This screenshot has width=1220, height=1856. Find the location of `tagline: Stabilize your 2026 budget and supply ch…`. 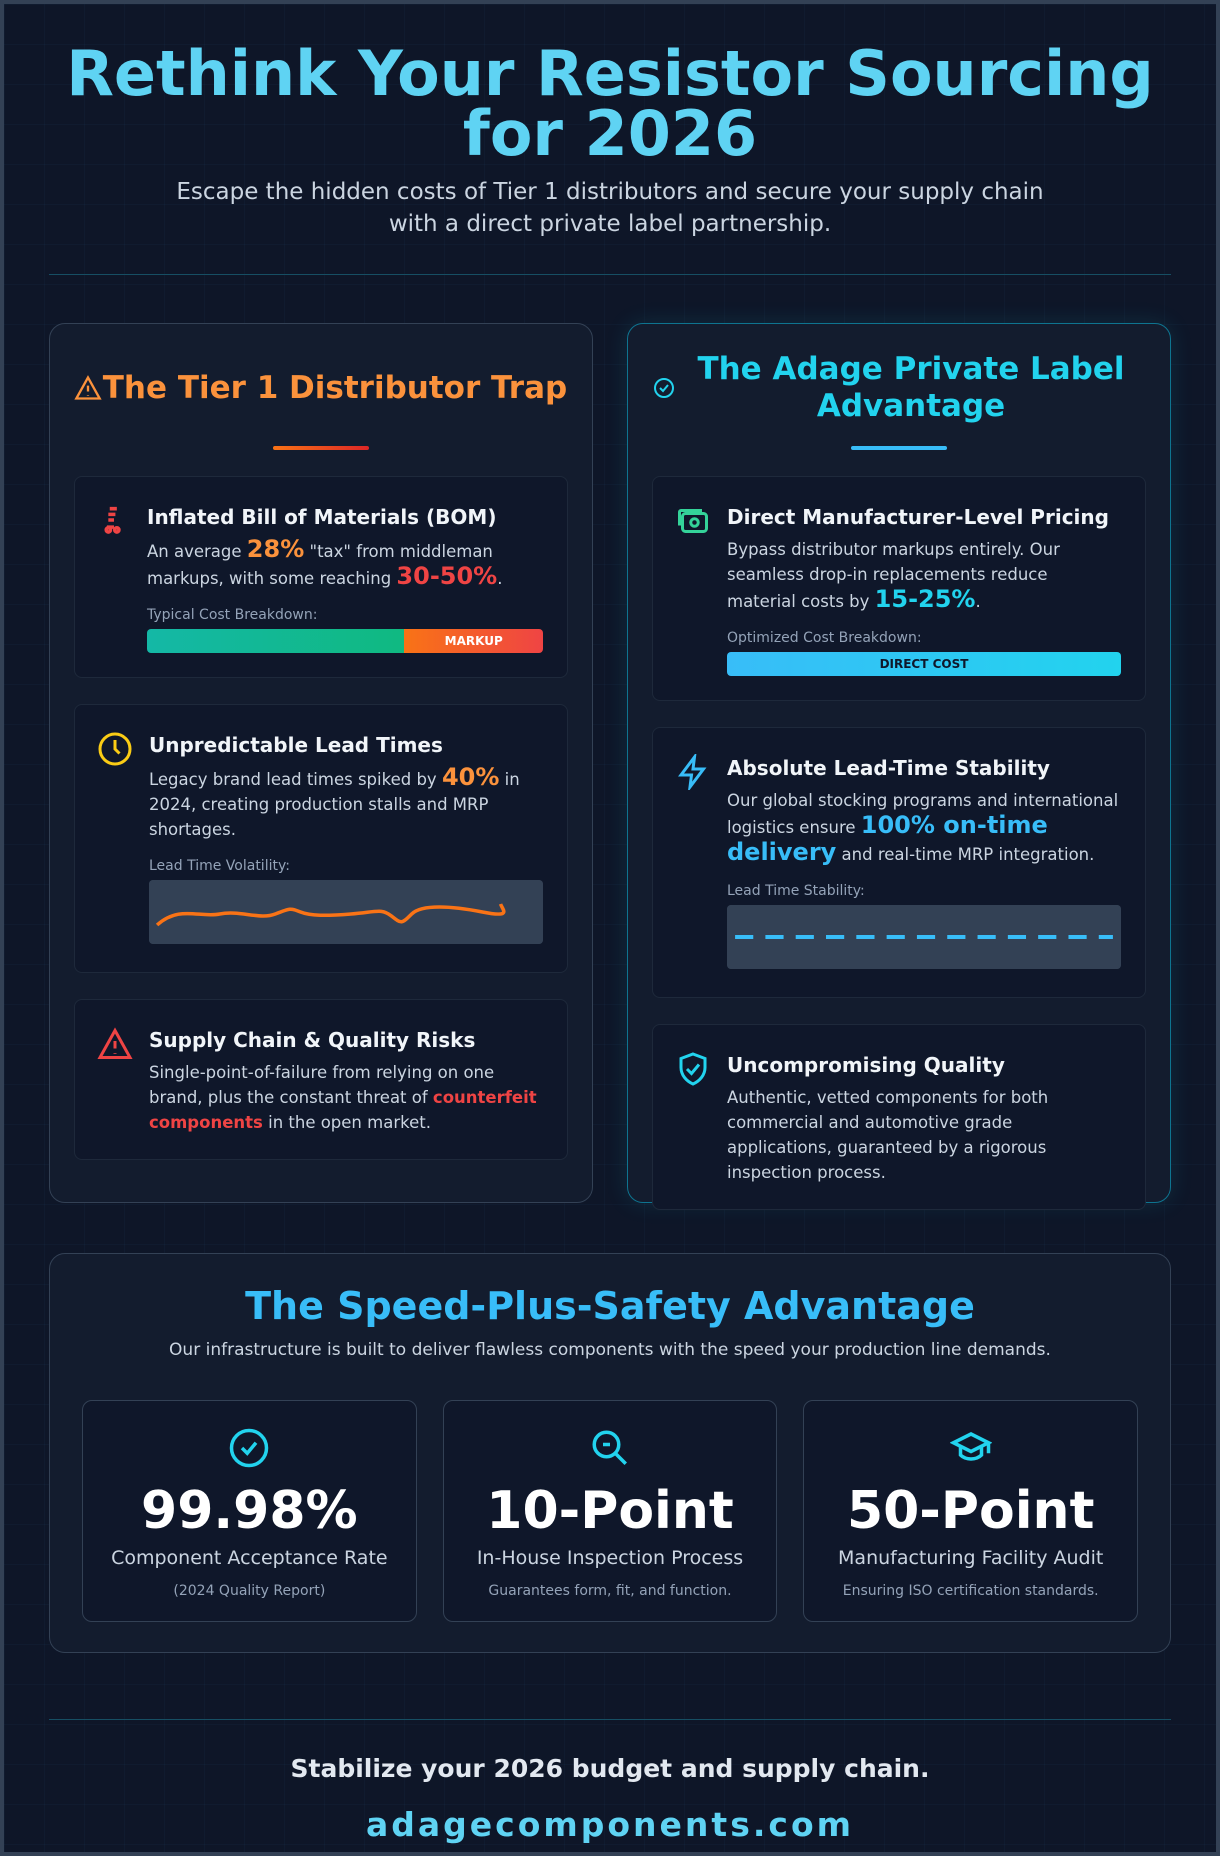

tagline: Stabilize your 2026 budget and supply ch… is located at coordinates (610, 1768).